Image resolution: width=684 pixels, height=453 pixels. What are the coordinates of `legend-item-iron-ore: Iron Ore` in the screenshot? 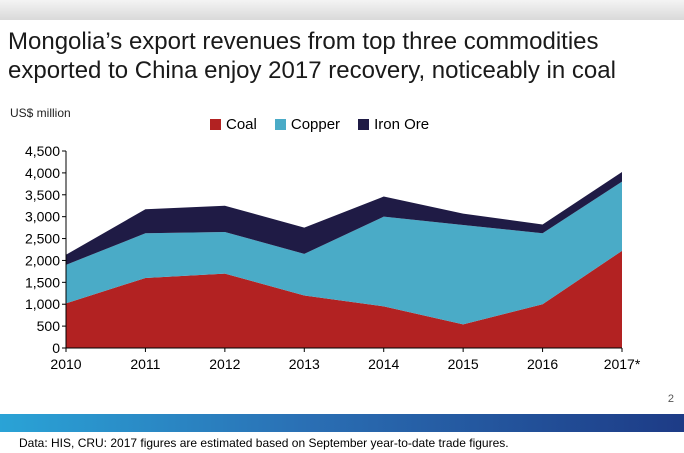 It's located at (393, 124).